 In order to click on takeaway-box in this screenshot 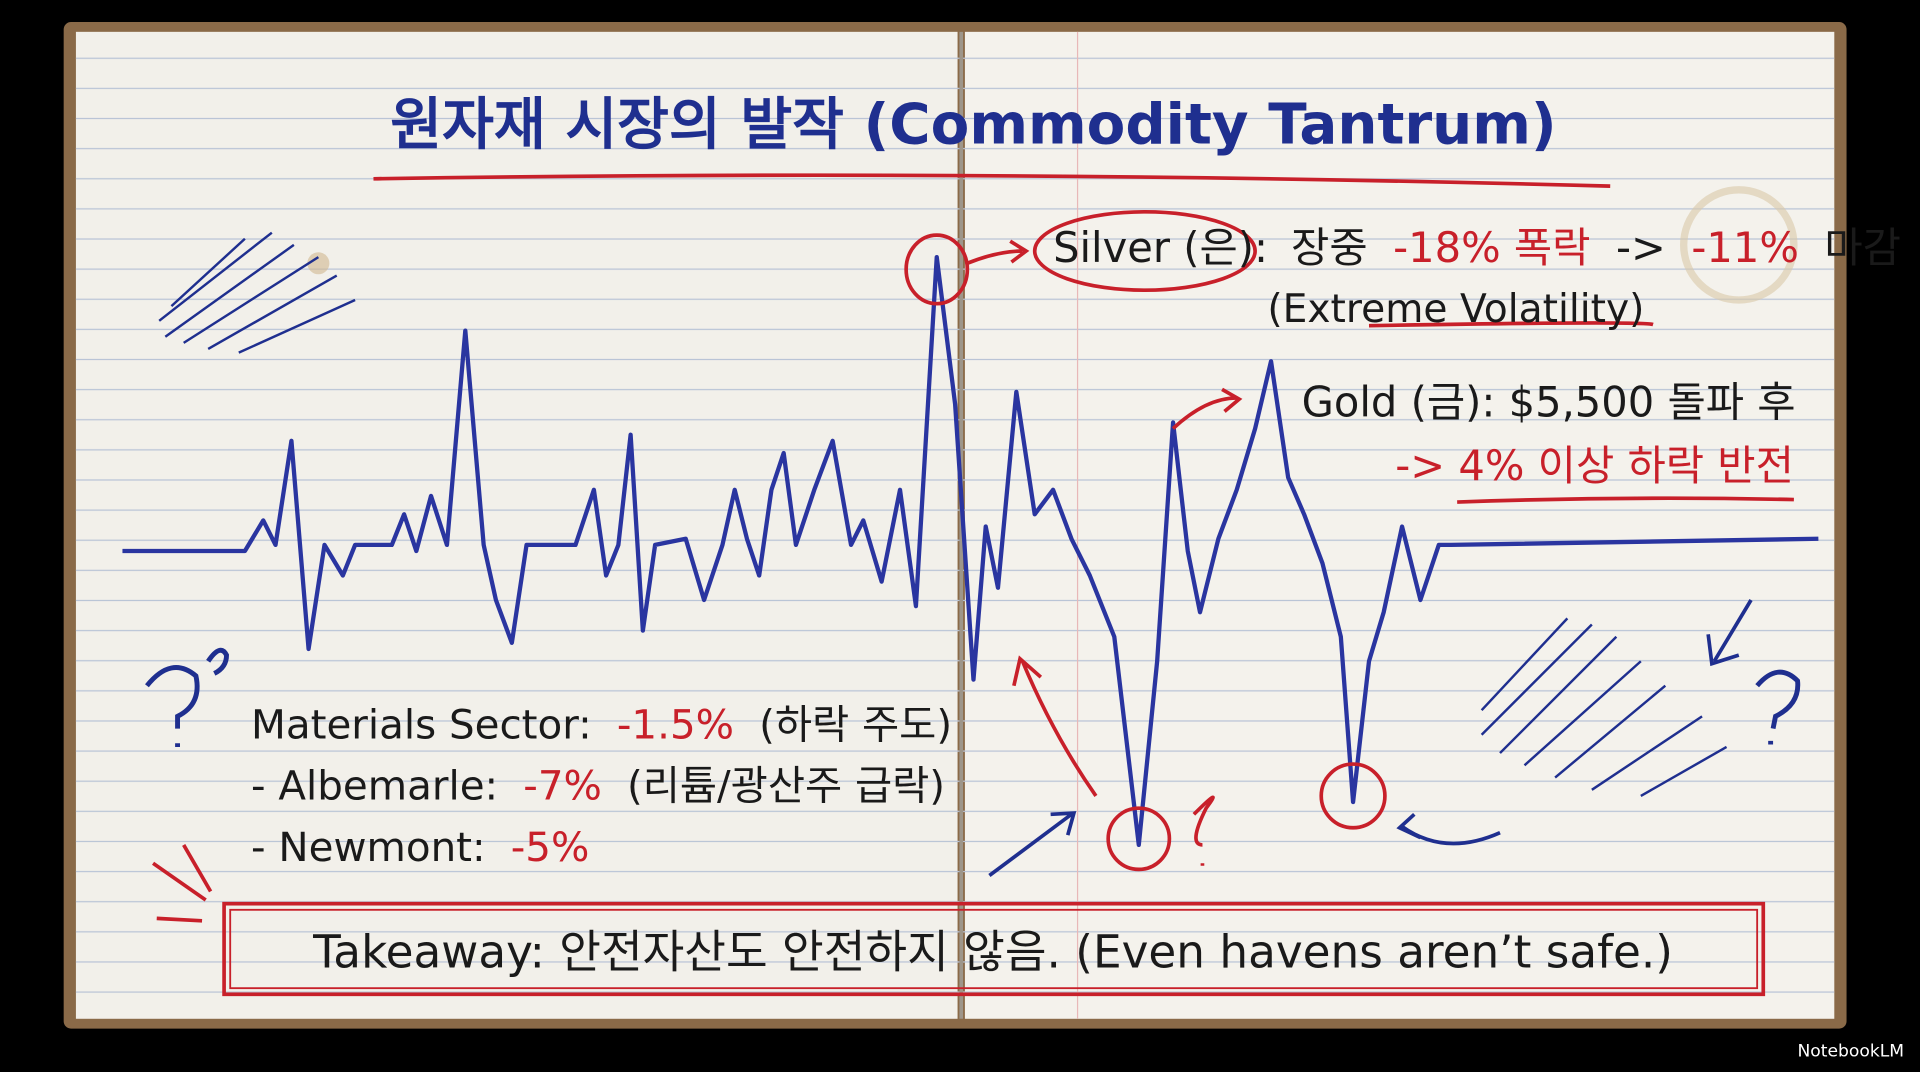, I will do `click(994, 949)`.